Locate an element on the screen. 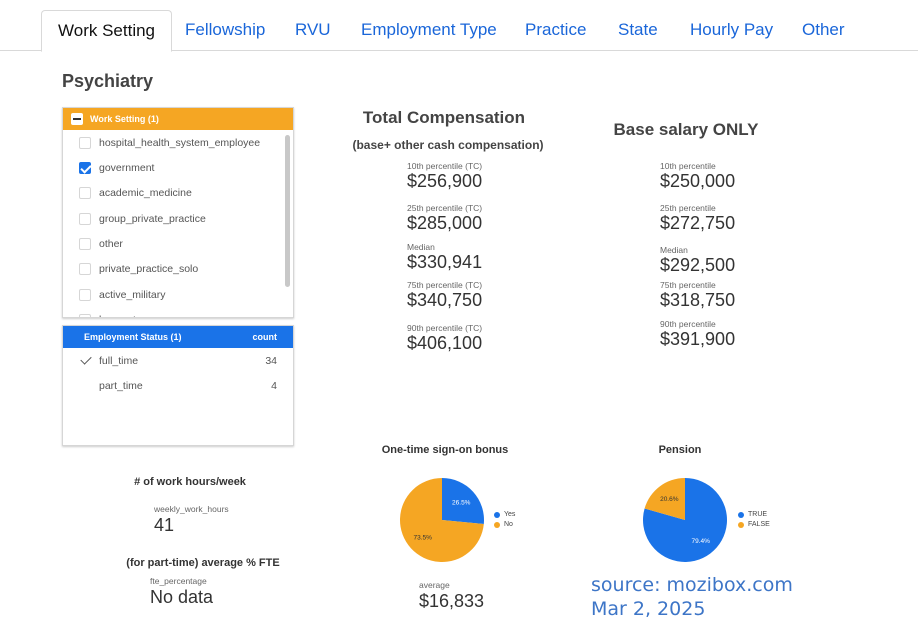 The height and width of the screenshot is (630, 918). source-date: Mar 2, 2025 is located at coordinates (648, 609).